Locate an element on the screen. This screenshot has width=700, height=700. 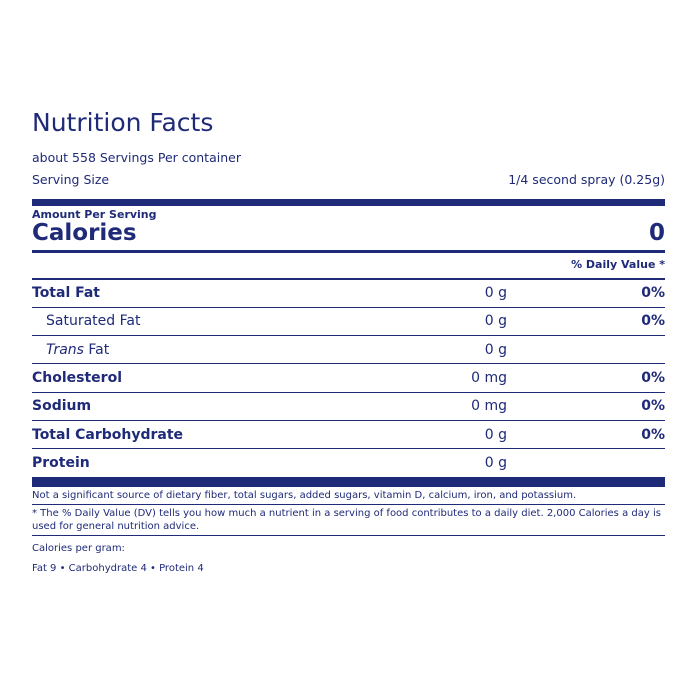
calories-per-gram-values: Fat 9 • Carbohydrate 4 • Protein 4 is located at coordinates (118, 568).